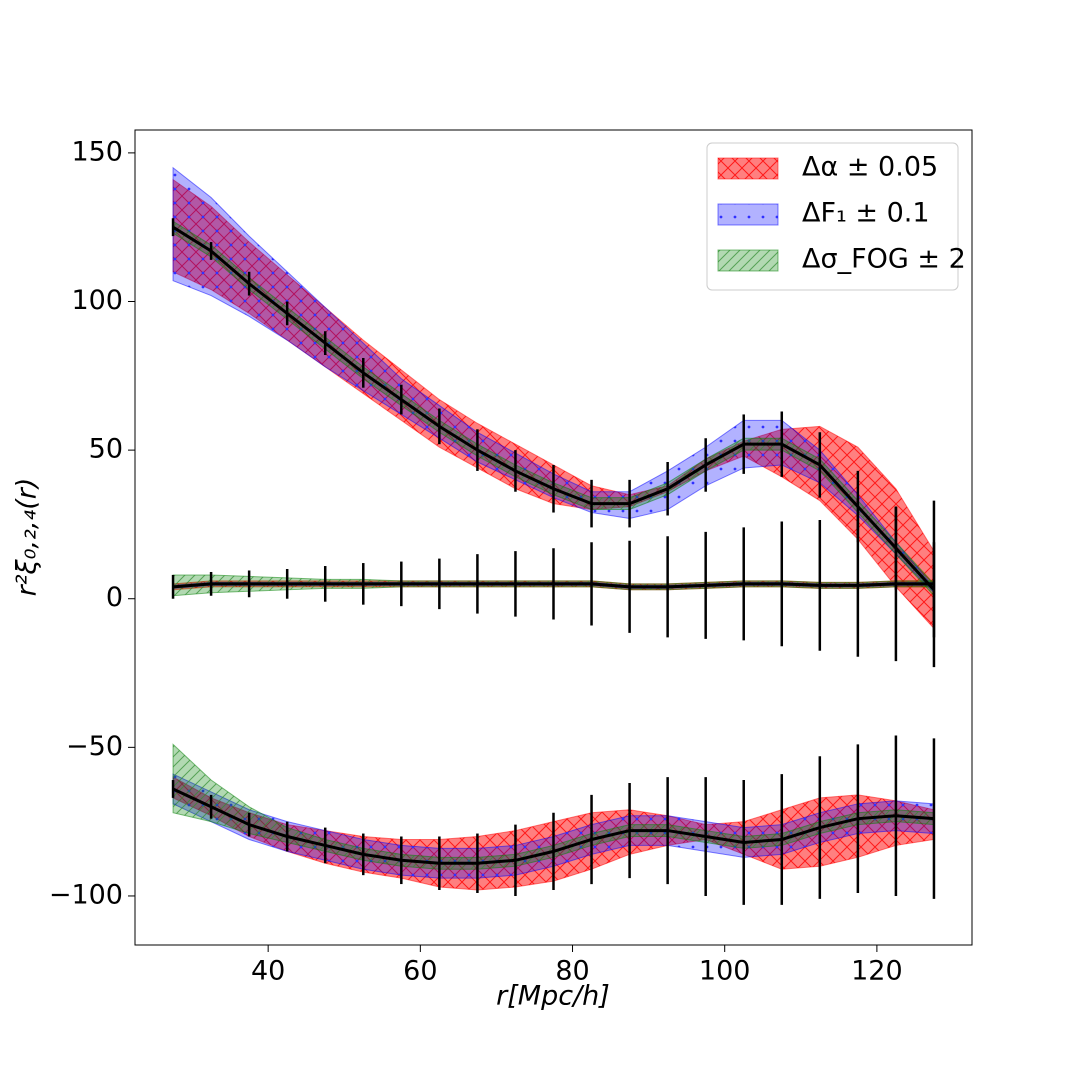  Describe the element at coordinates (97, 151) in the screenshot. I see `y-tick-label: 150` at that location.